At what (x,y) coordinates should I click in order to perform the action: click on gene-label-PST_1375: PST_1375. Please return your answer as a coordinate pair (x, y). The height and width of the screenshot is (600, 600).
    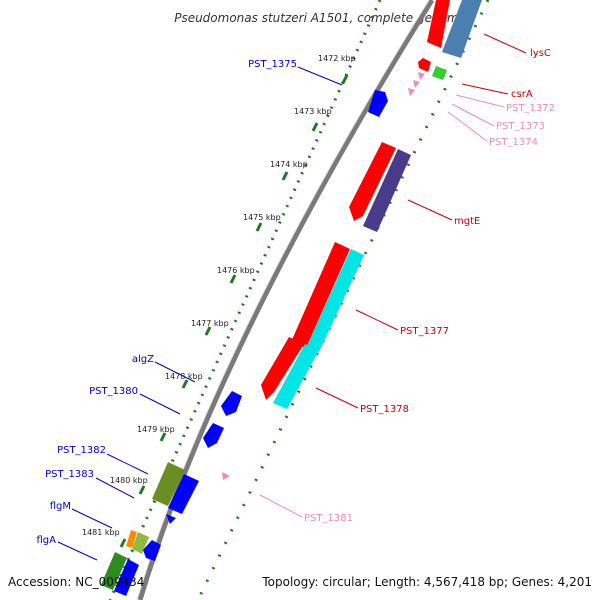
    Looking at the image, I should click on (272, 64).